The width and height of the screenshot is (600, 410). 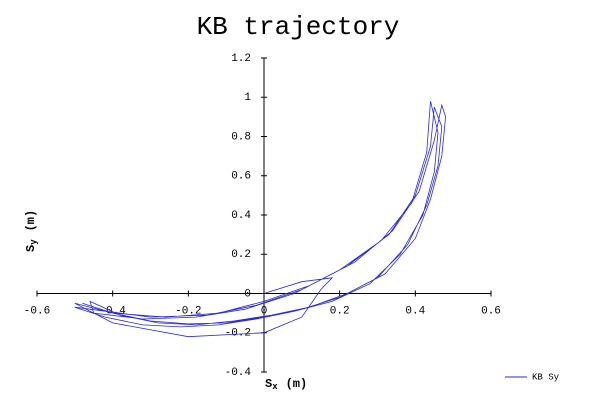 I want to click on y-tick-label: 0.8, so click(x=241, y=137).